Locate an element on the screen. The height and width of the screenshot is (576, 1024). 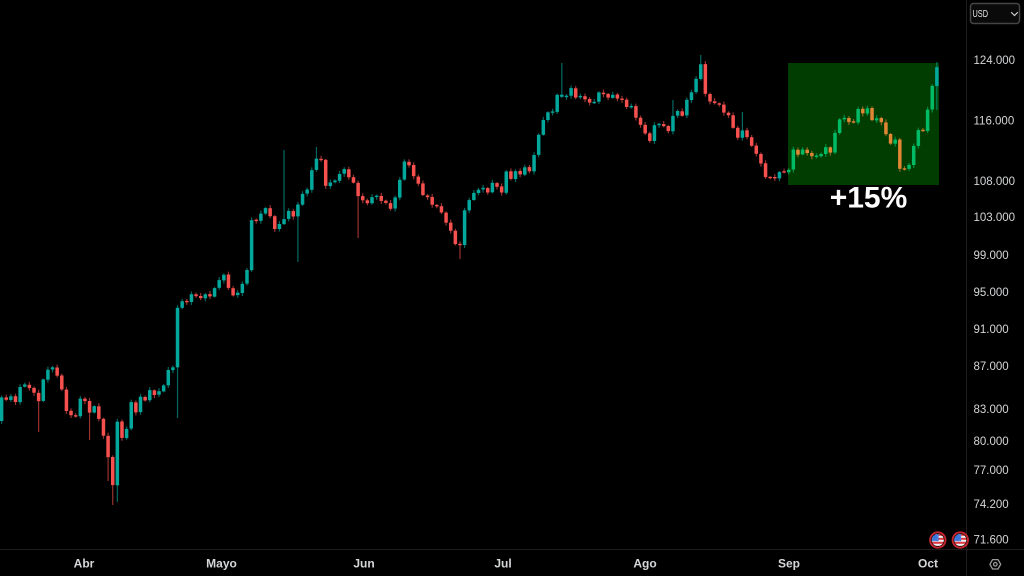
svg-text: 77.000 is located at coordinates (991, 471).